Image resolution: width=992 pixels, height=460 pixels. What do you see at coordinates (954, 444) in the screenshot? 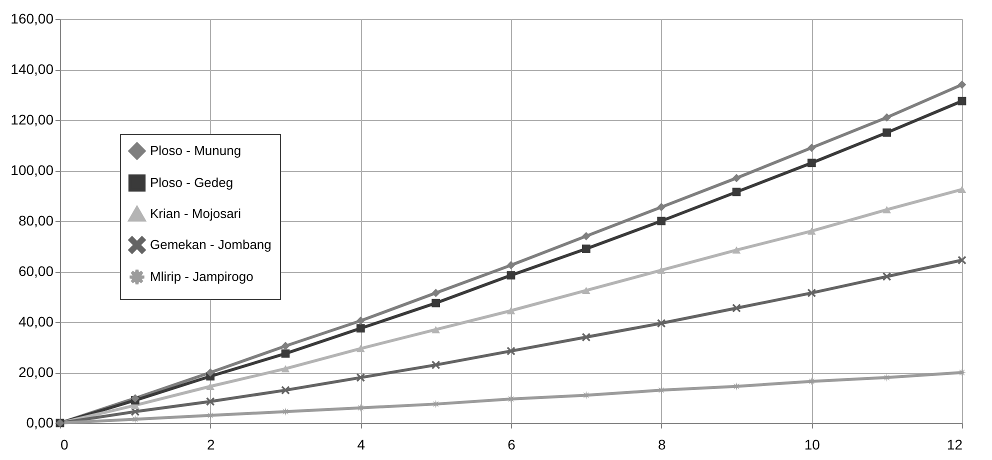
I see `x-tick-label: 12` at bounding box center [954, 444].